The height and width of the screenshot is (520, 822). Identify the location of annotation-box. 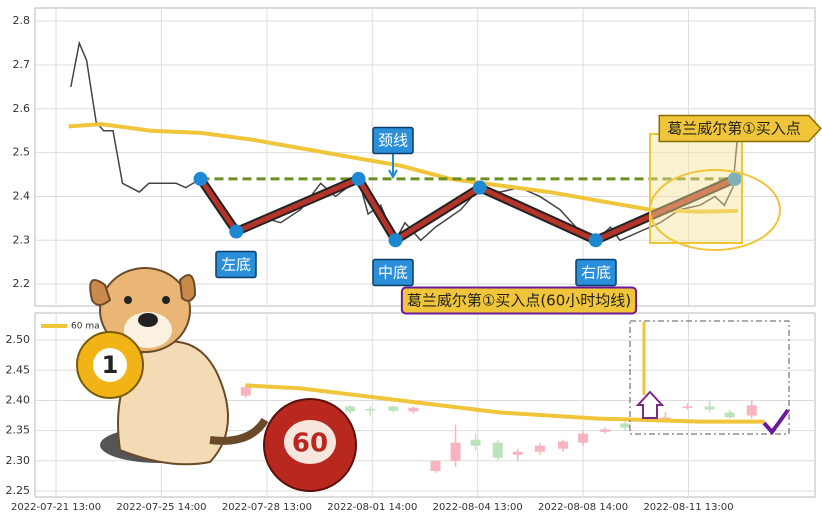
(519, 300).